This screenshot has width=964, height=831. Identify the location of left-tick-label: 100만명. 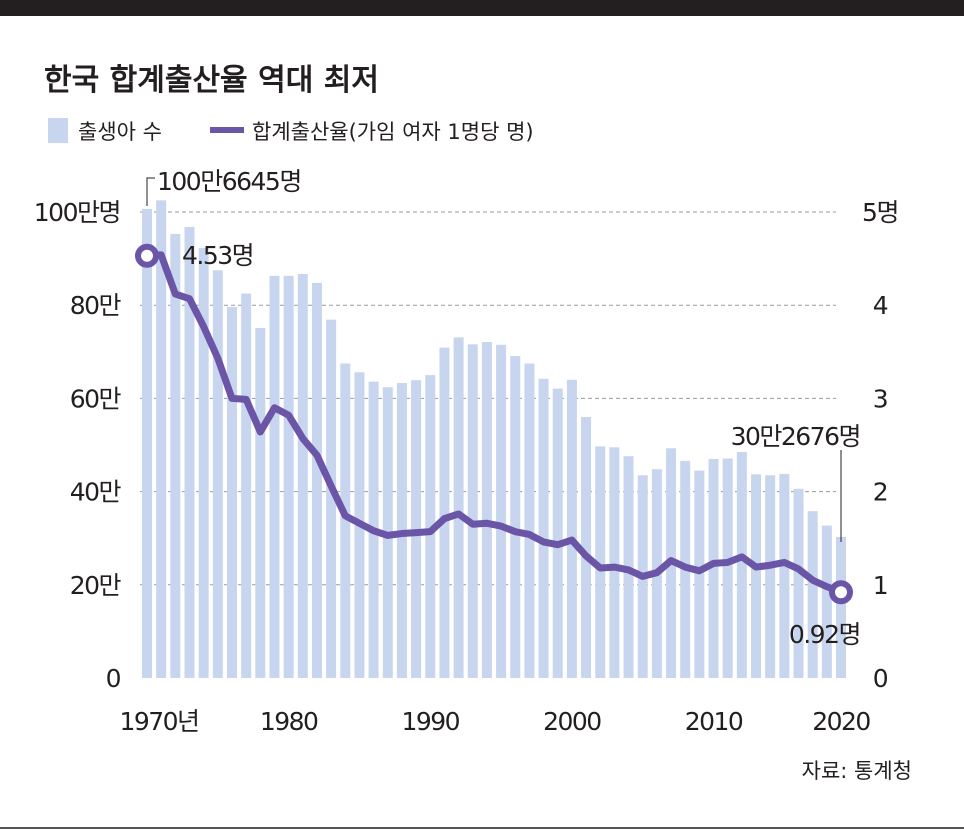
(77, 212).